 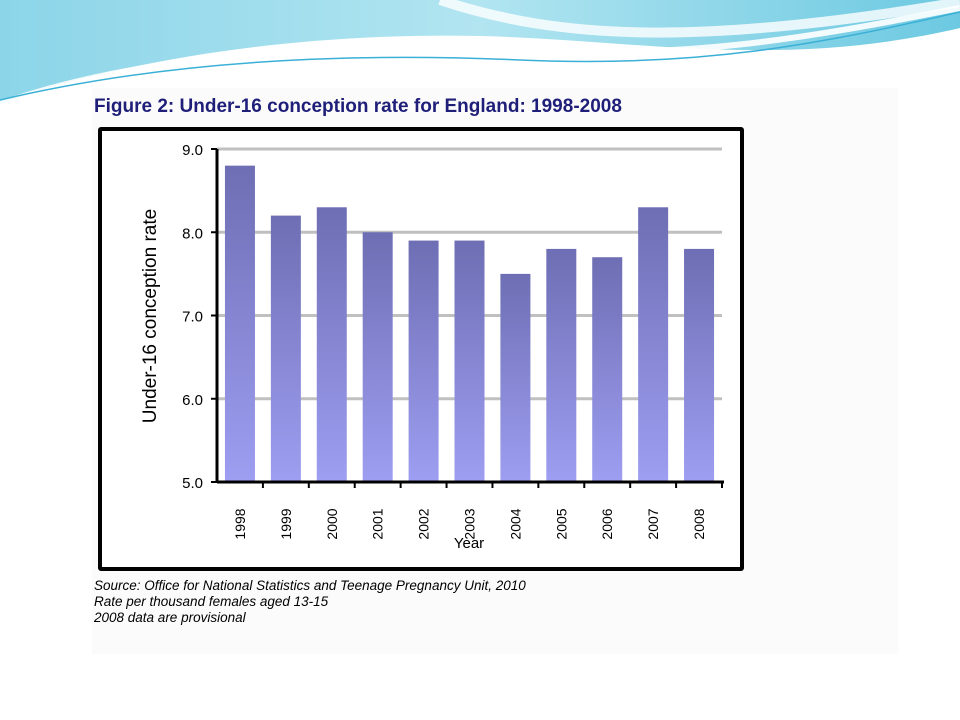 What do you see at coordinates (192, 400) in the screenshot?
I see `y-tick-label: 6.0` at bounding box center [192, 400].